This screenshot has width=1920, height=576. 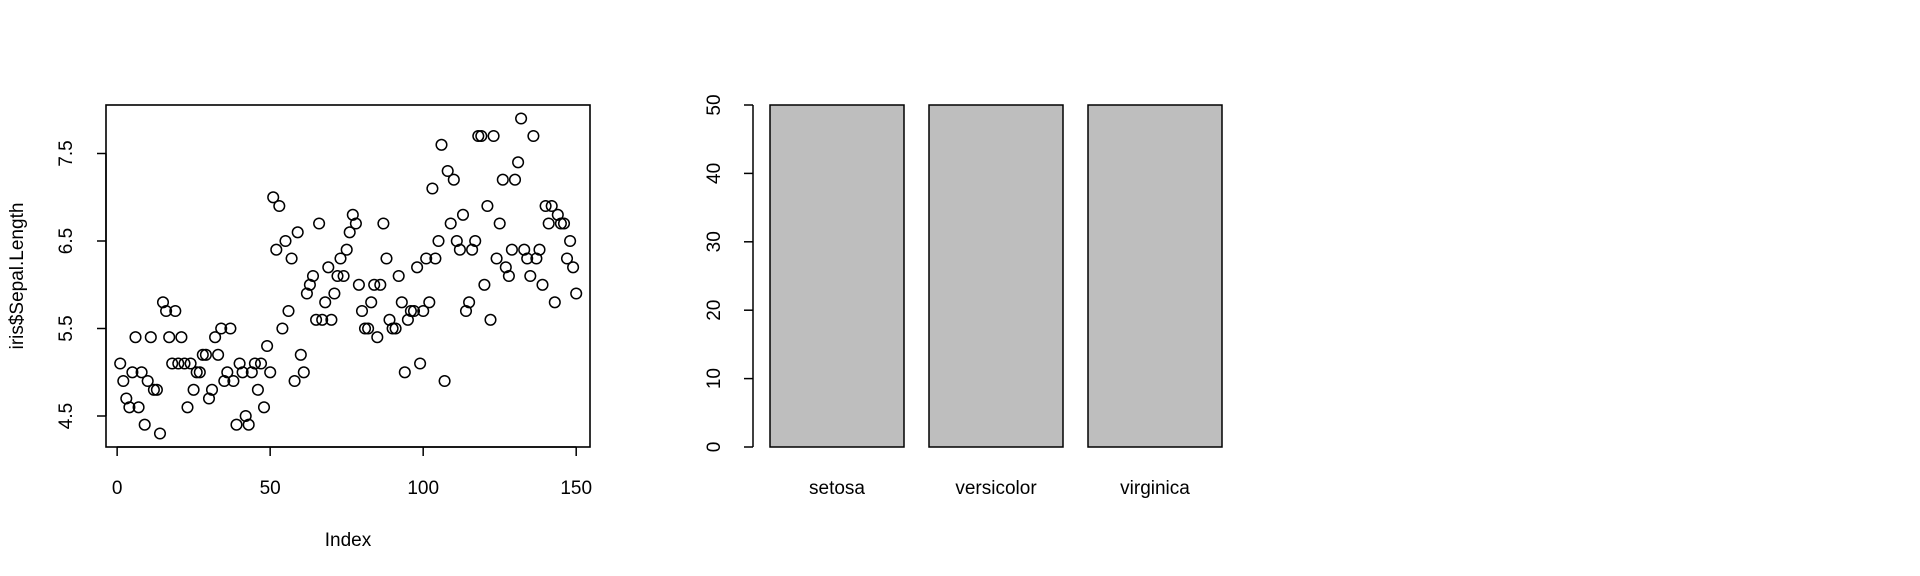 What do you see at coordinates (714, 104) in the screenshot?
I see `bar-y-tick-label: 50` at bounding box center [714, 104].